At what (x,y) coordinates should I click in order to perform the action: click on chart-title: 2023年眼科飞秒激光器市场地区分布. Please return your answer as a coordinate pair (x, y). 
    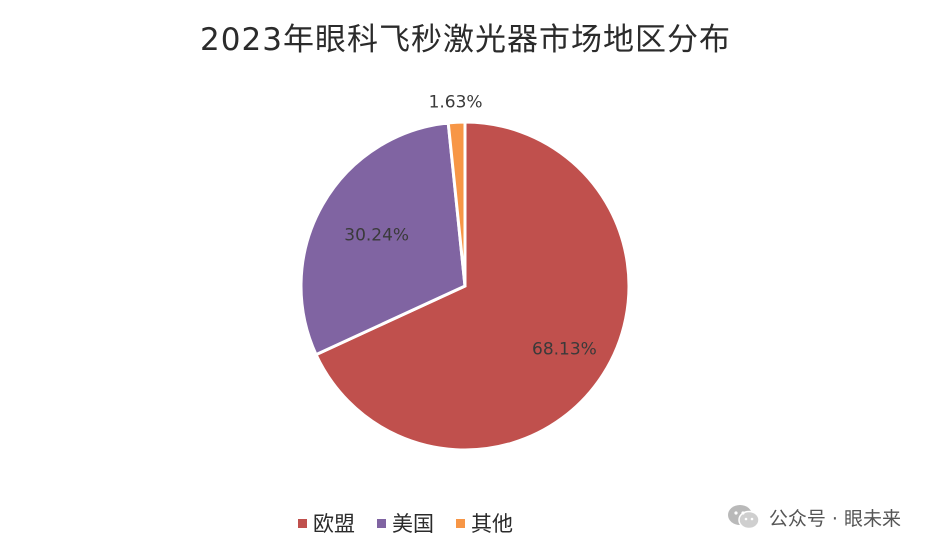
    Looking at the image, I should click on (465, 40).